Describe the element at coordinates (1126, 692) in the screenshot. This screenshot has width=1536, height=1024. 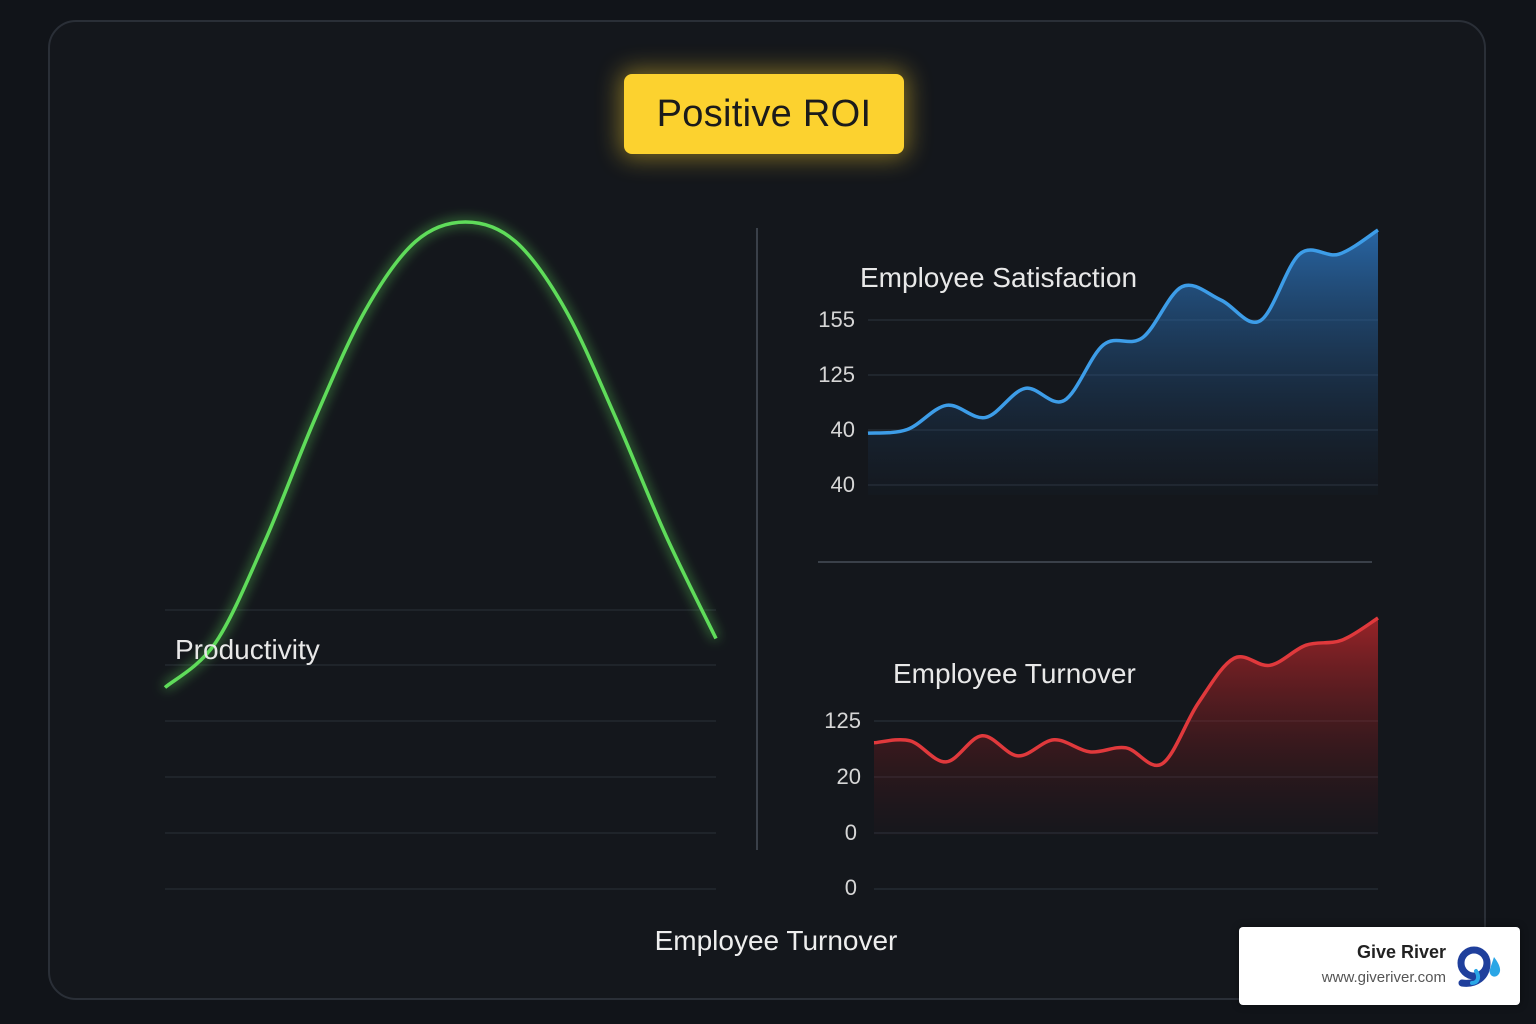
I see `turnover-series-line` at that location.